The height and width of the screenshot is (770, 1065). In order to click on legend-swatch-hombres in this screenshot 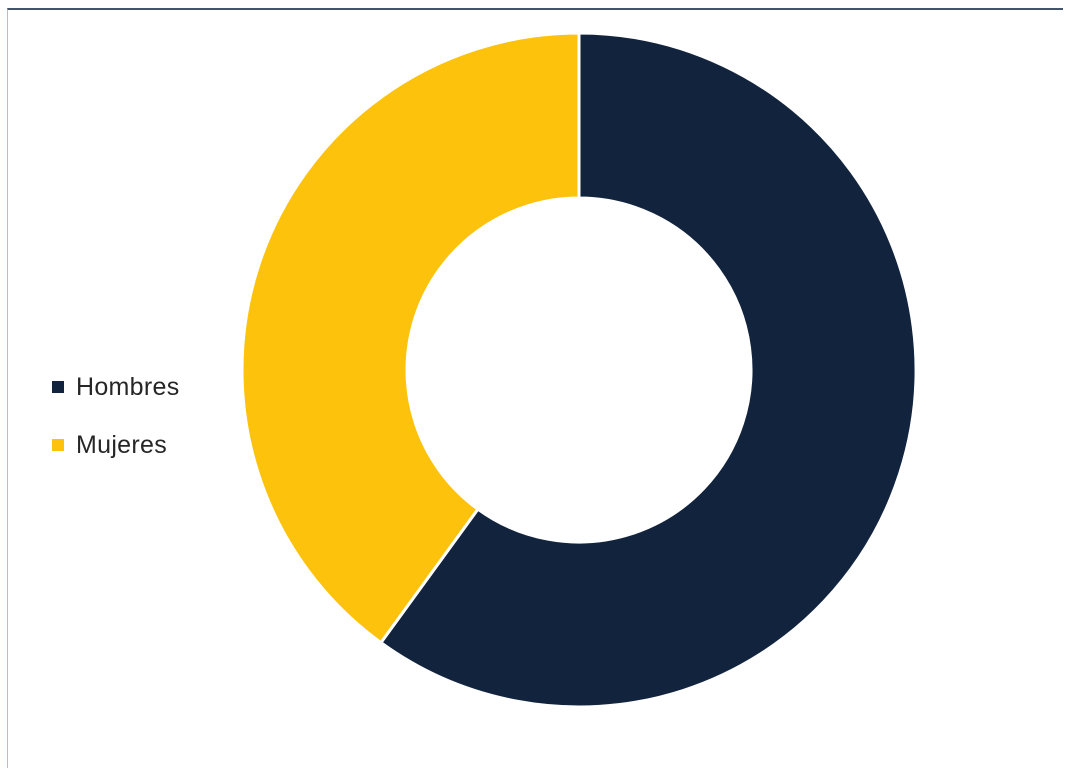, I will do `click(58, 387)`.